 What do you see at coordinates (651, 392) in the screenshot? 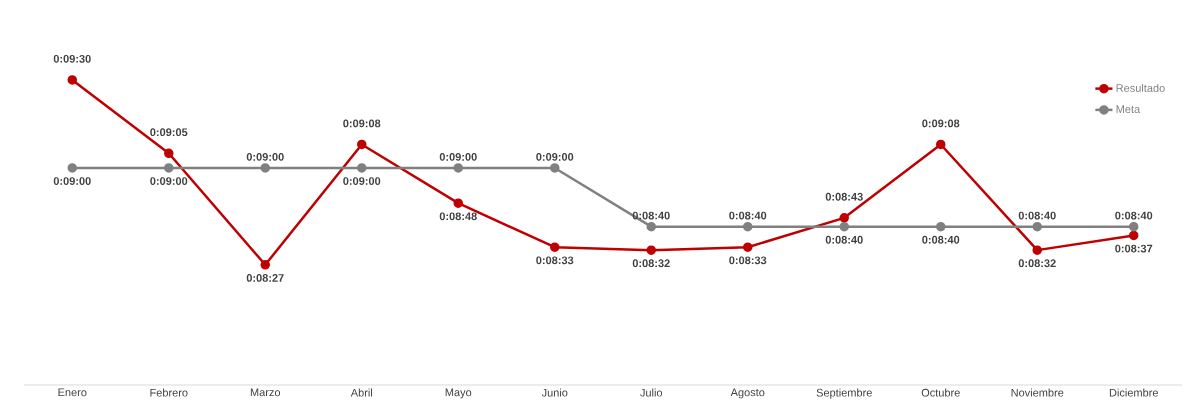
I see `x-tick-label: Julio` at bounding box center [651, 392].